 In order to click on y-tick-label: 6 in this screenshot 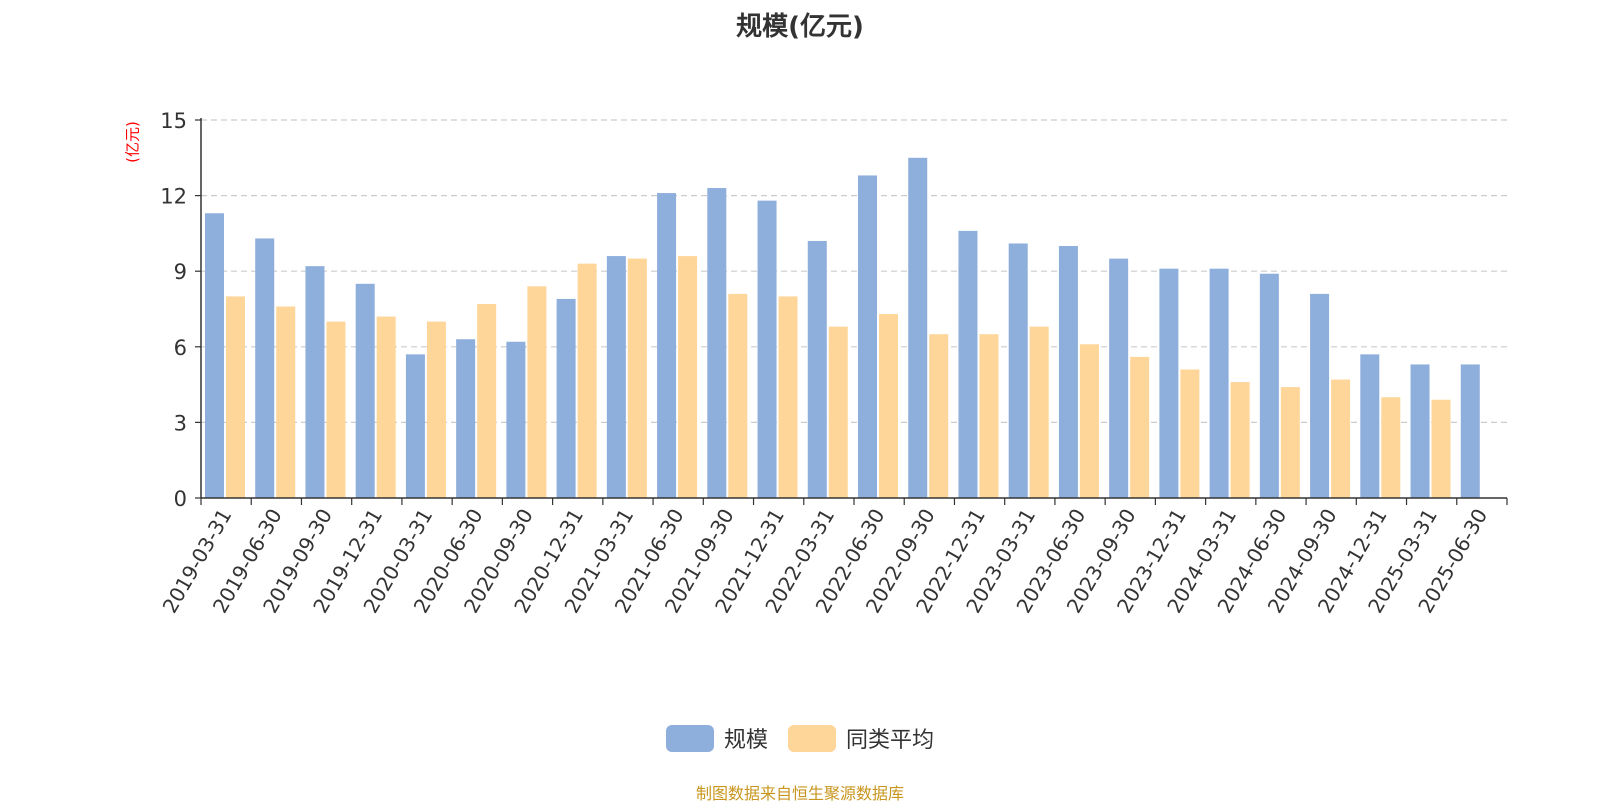, I will do `click(180, 348)`.